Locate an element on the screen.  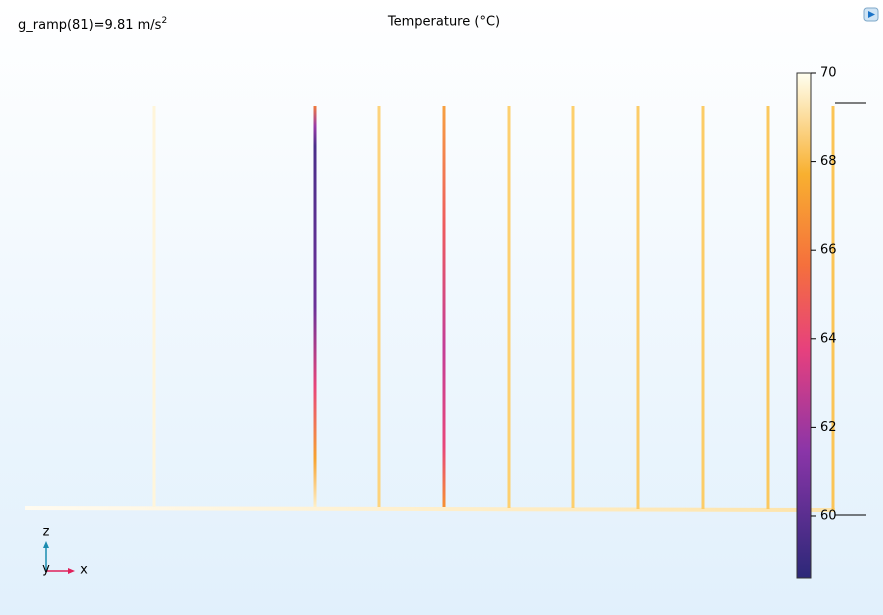
z-label: z is located at coordinates (46, 532).